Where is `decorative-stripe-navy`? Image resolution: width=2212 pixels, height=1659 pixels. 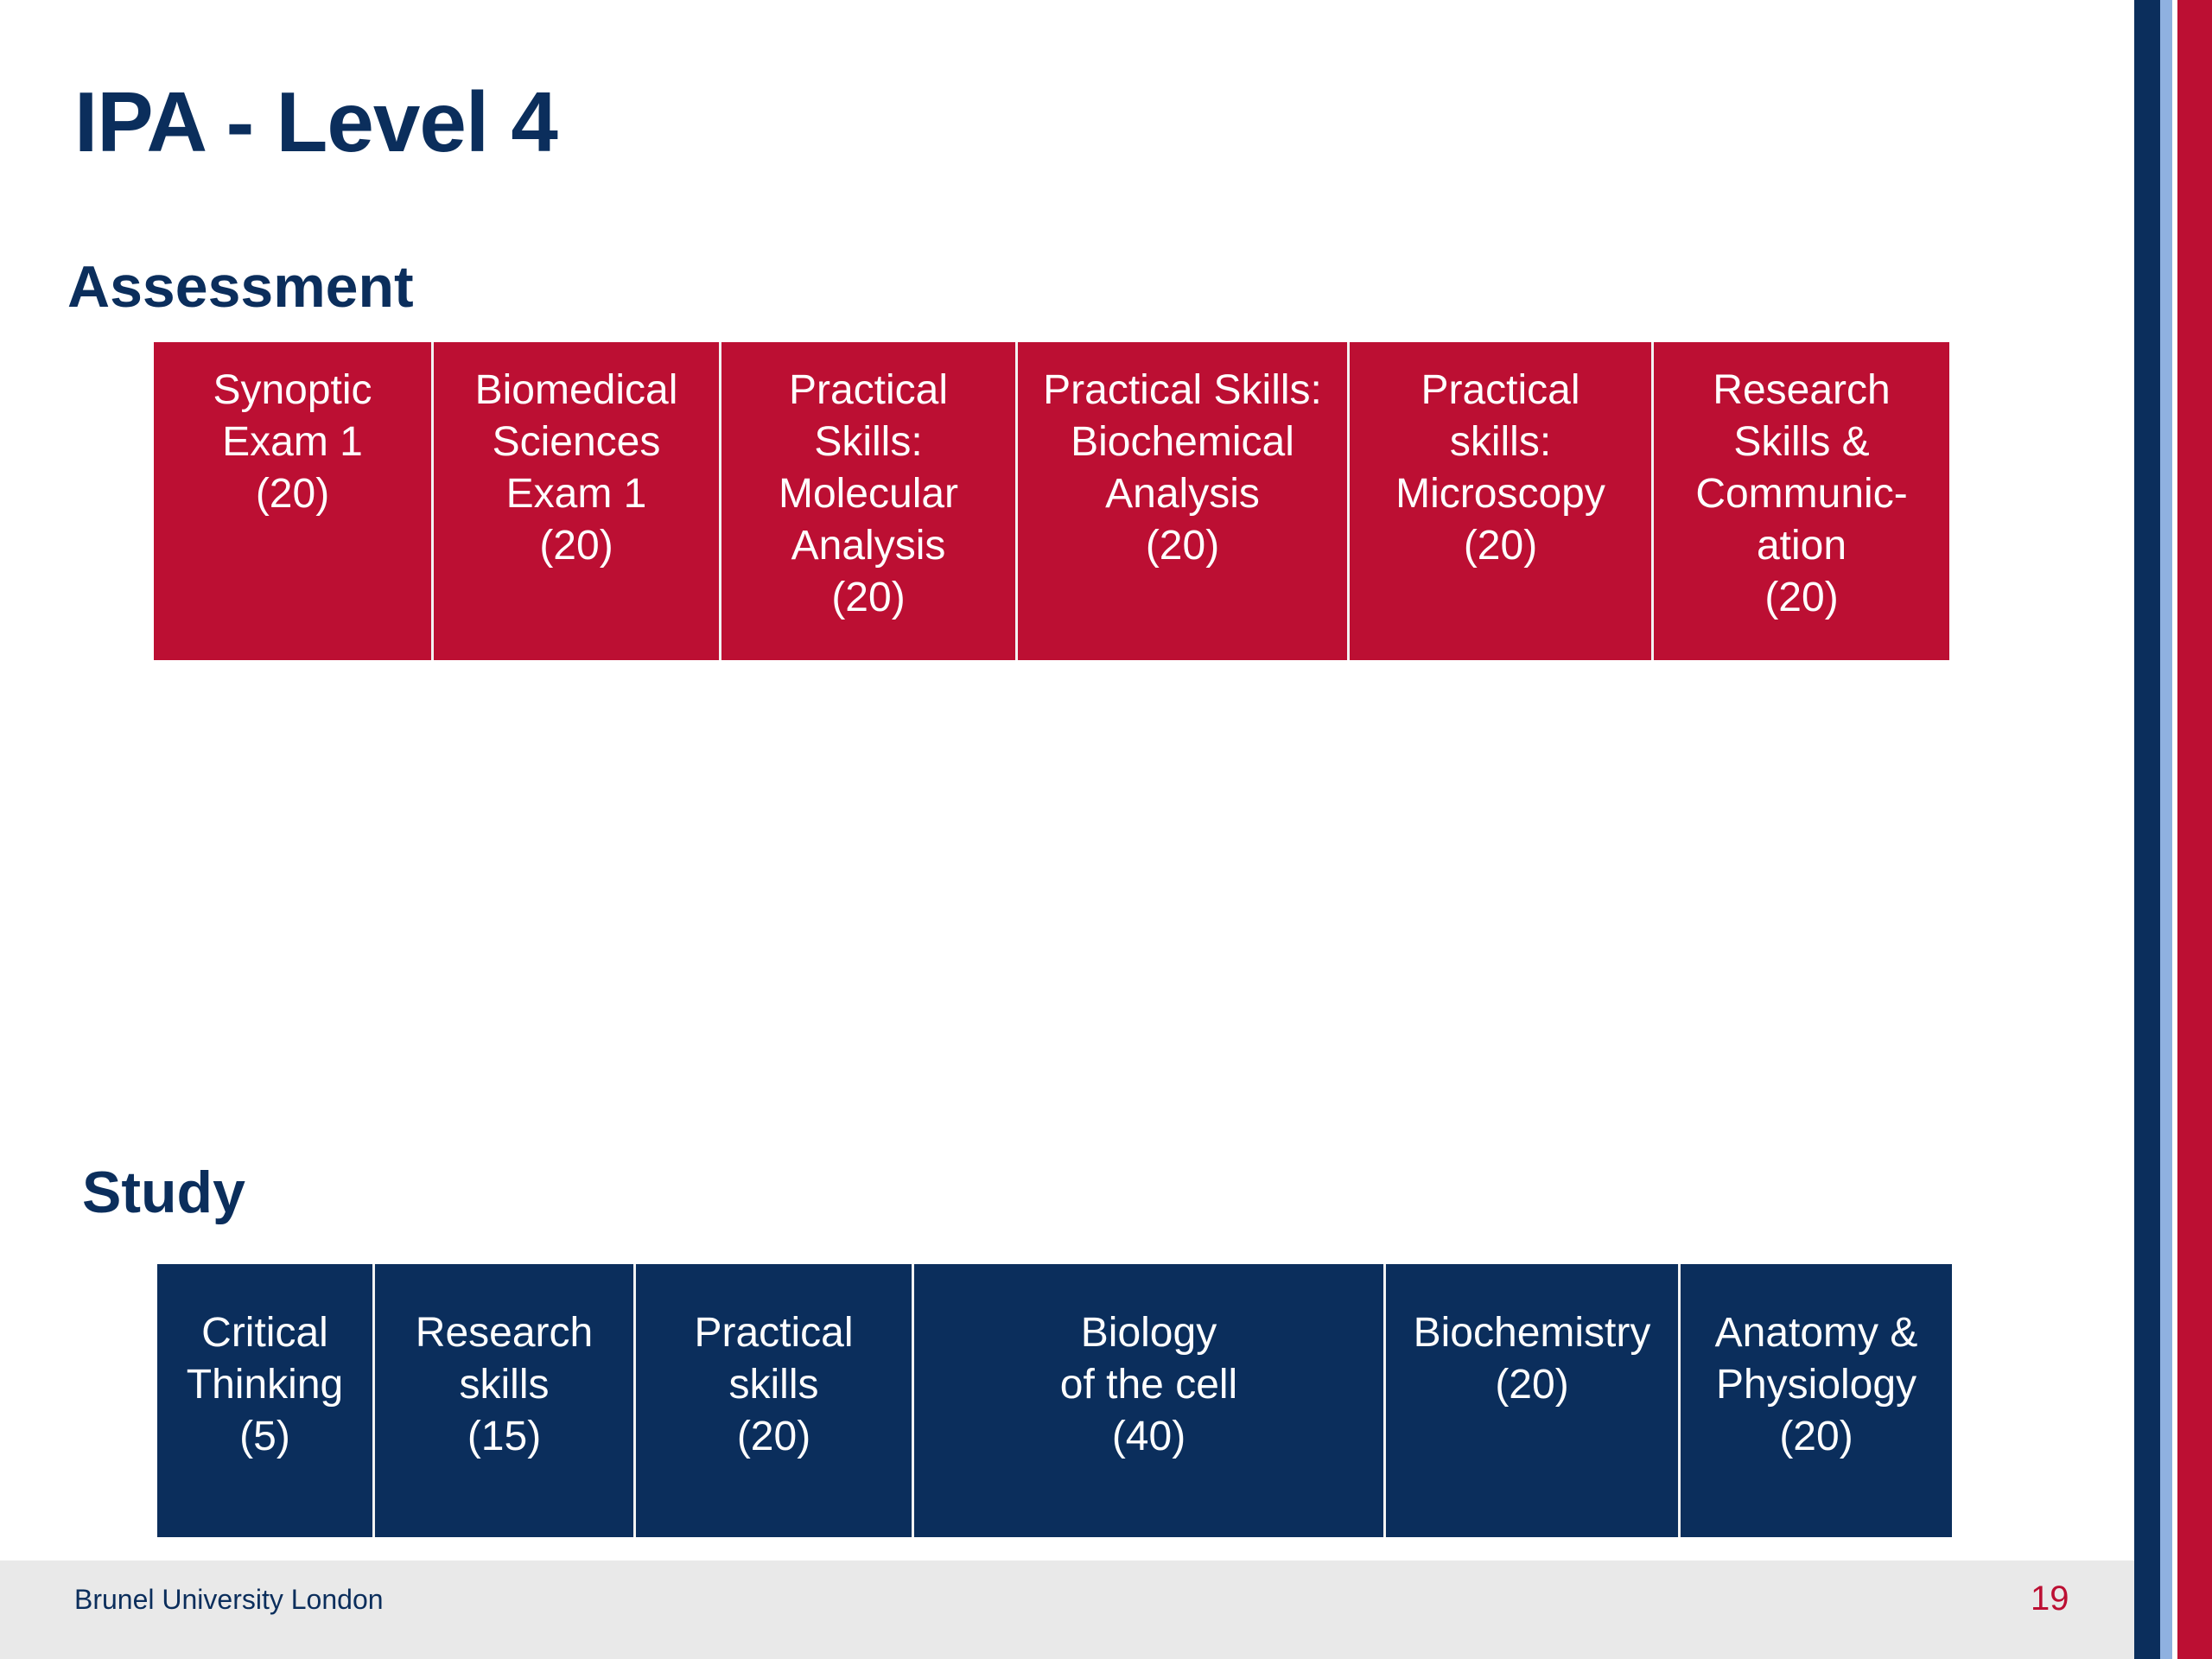
decorative-stripe-navy is located at coordinates (2147, 829).